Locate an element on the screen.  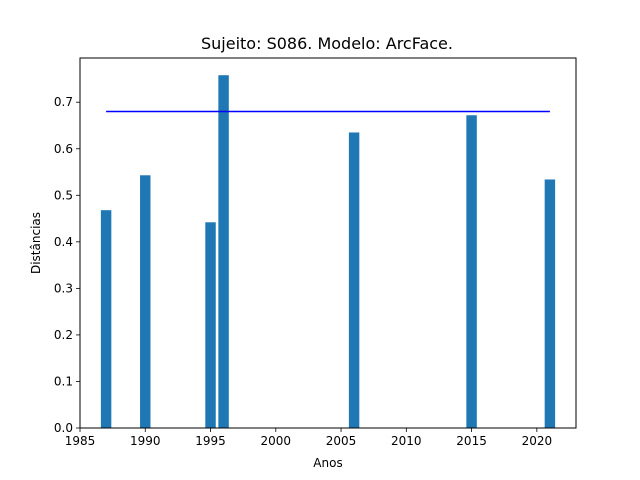
y-tick-label: 0.3 is located at coordinates (63, 288).